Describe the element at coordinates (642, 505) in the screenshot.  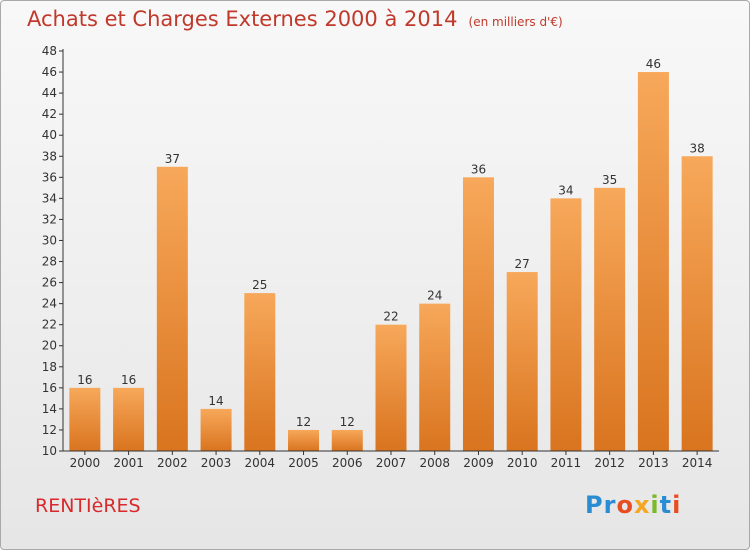
I see `logo-part-3: x` at that location.